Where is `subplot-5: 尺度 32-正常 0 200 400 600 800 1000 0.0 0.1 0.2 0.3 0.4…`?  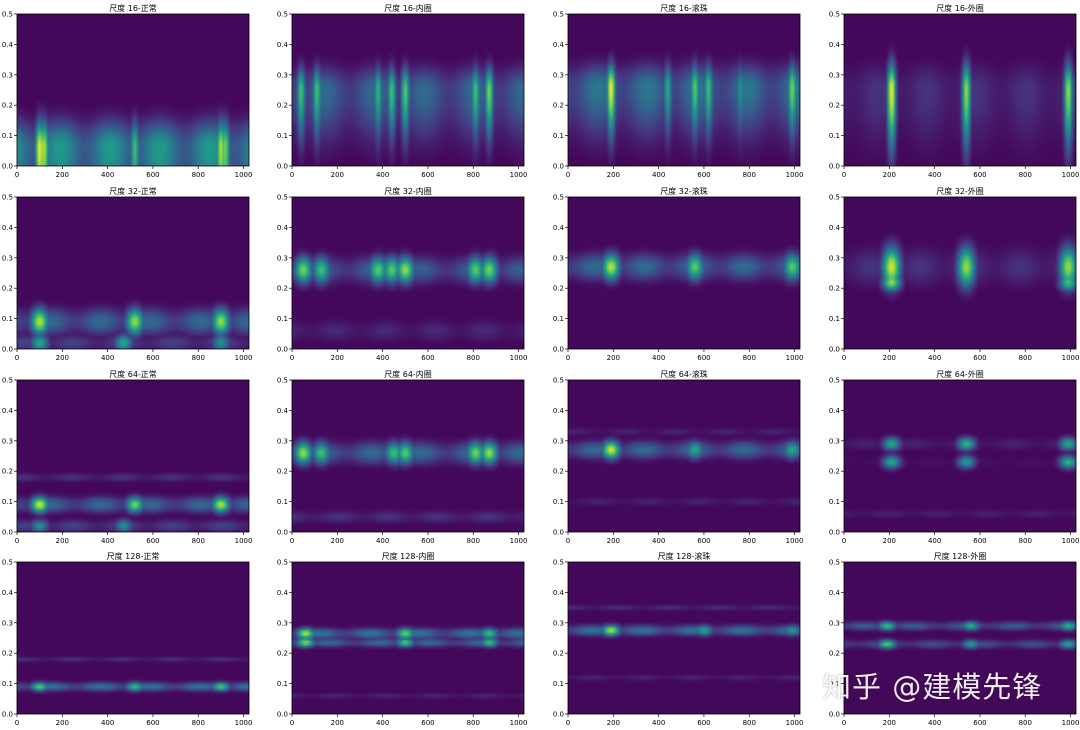
subplot-5: 尺度 32-正常 0 200 400 600 800 1000 0.0 0.1 0.2 0.3 0.4… is located at coordinates (127, 274).